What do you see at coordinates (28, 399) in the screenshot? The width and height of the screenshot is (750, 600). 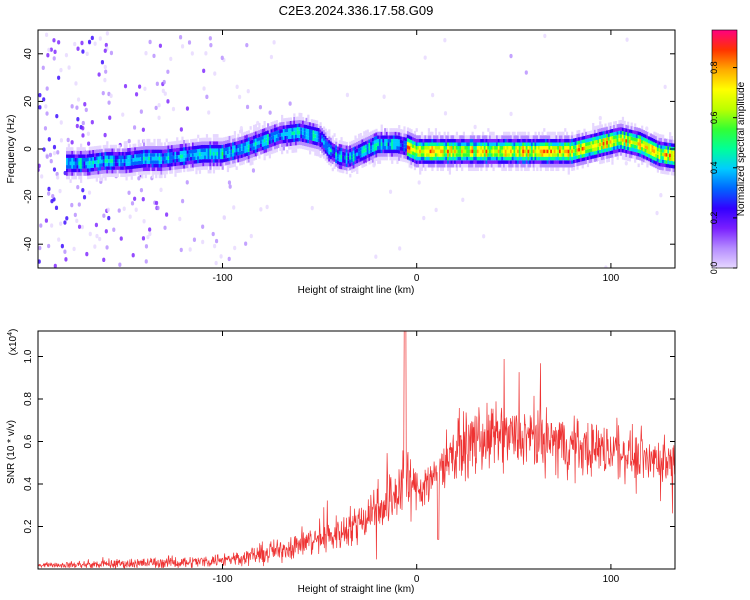 I see `y-tick-label: 0.8` at bounding box center [28, 399].